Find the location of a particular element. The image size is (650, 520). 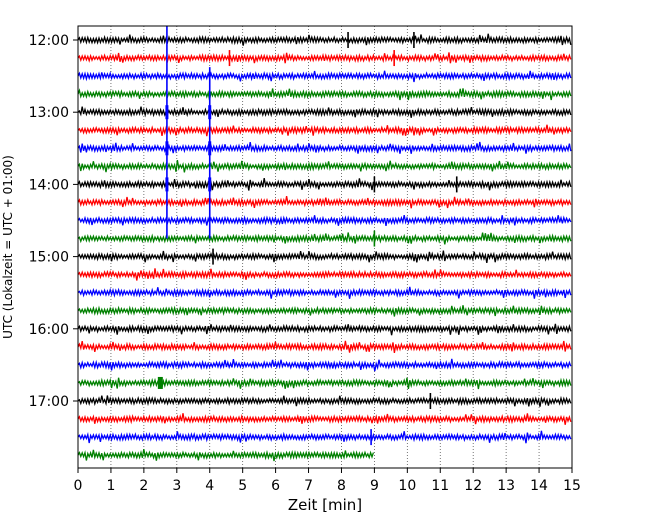

x-tick-label-3: 3 is located at coordinates (176, 486).